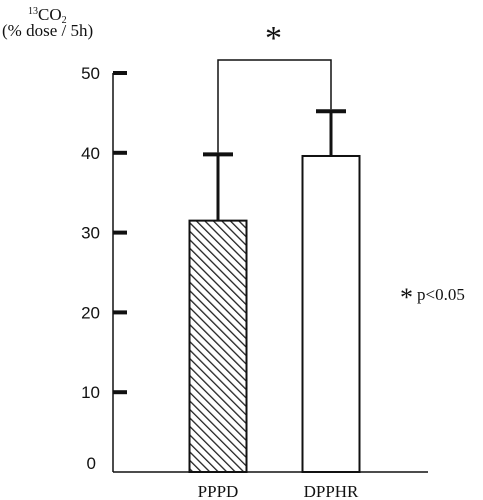  What do you see at coordinates (406, 297) in the screenshot?
I see `significance-note-star: *` at bounding box center [406, 297].